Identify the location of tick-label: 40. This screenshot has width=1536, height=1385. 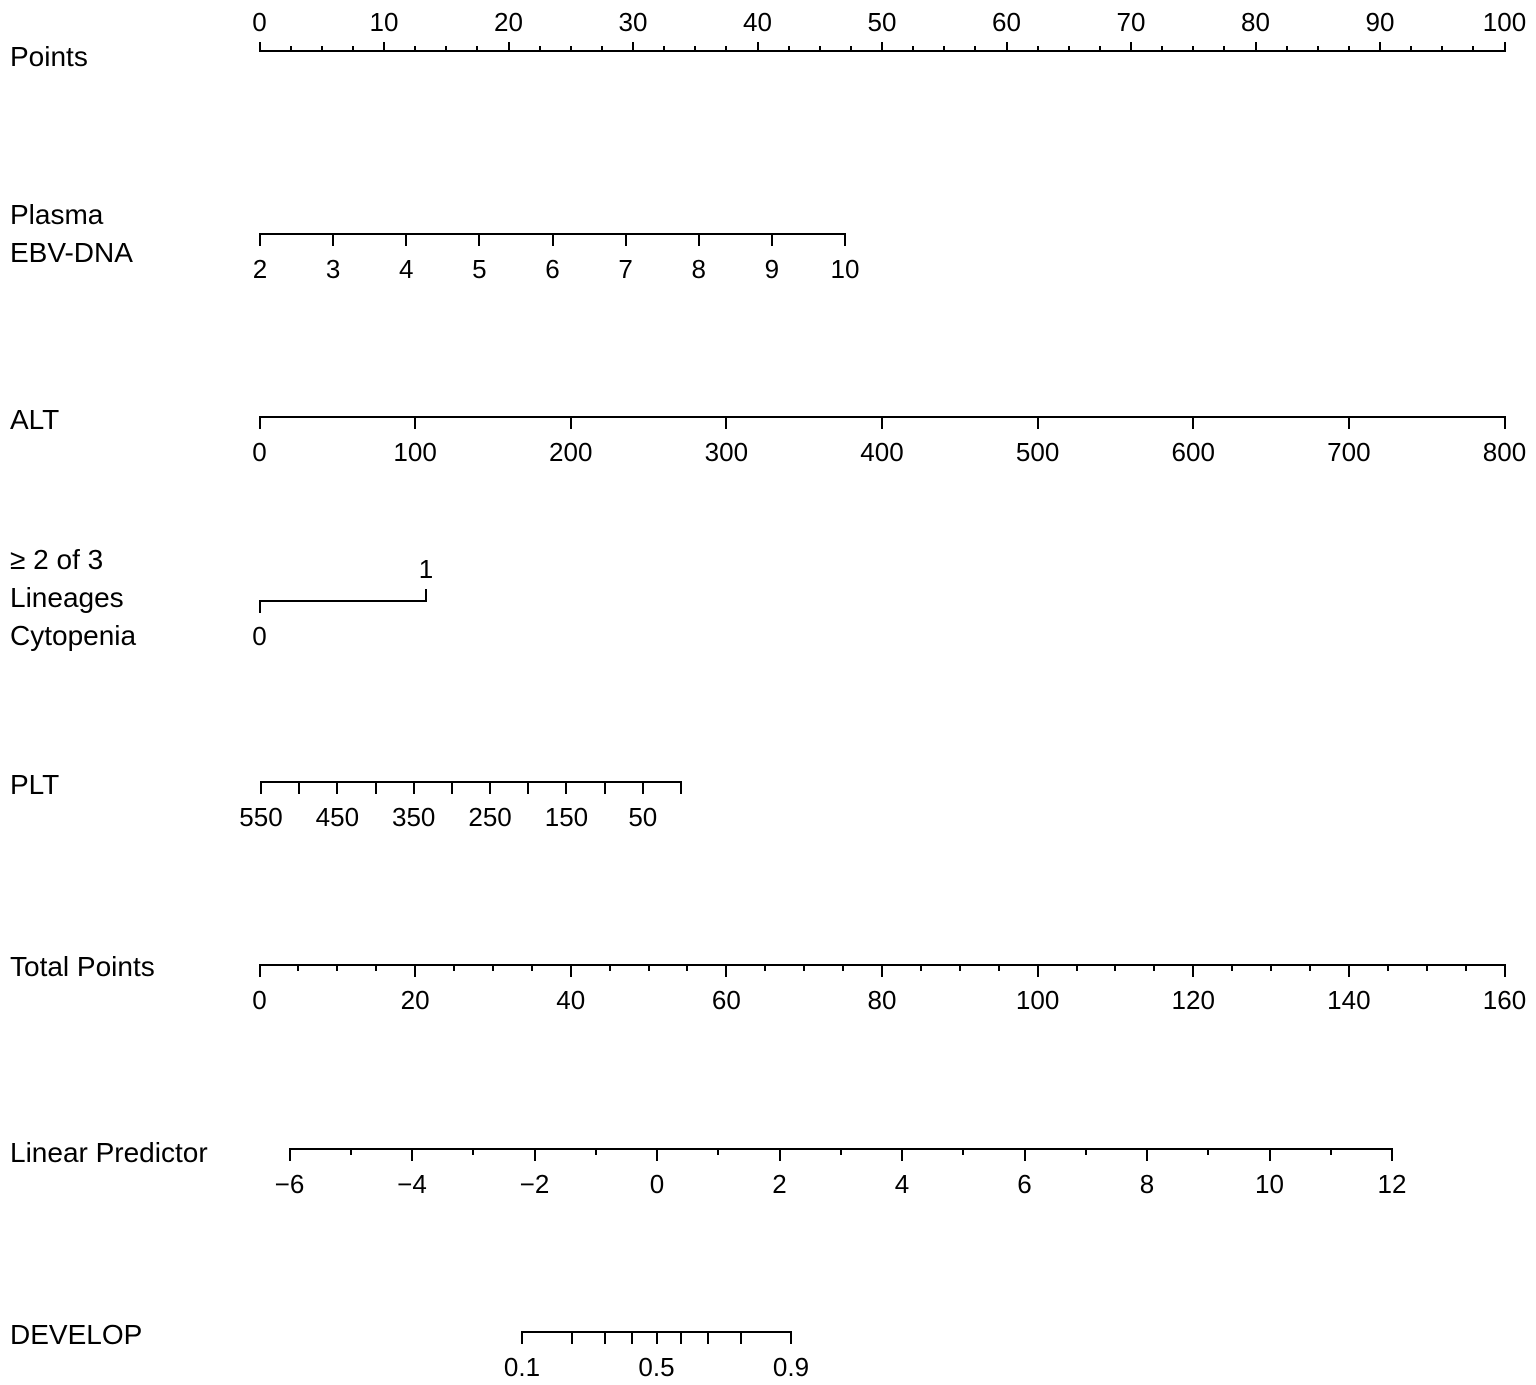
(571, 1000).